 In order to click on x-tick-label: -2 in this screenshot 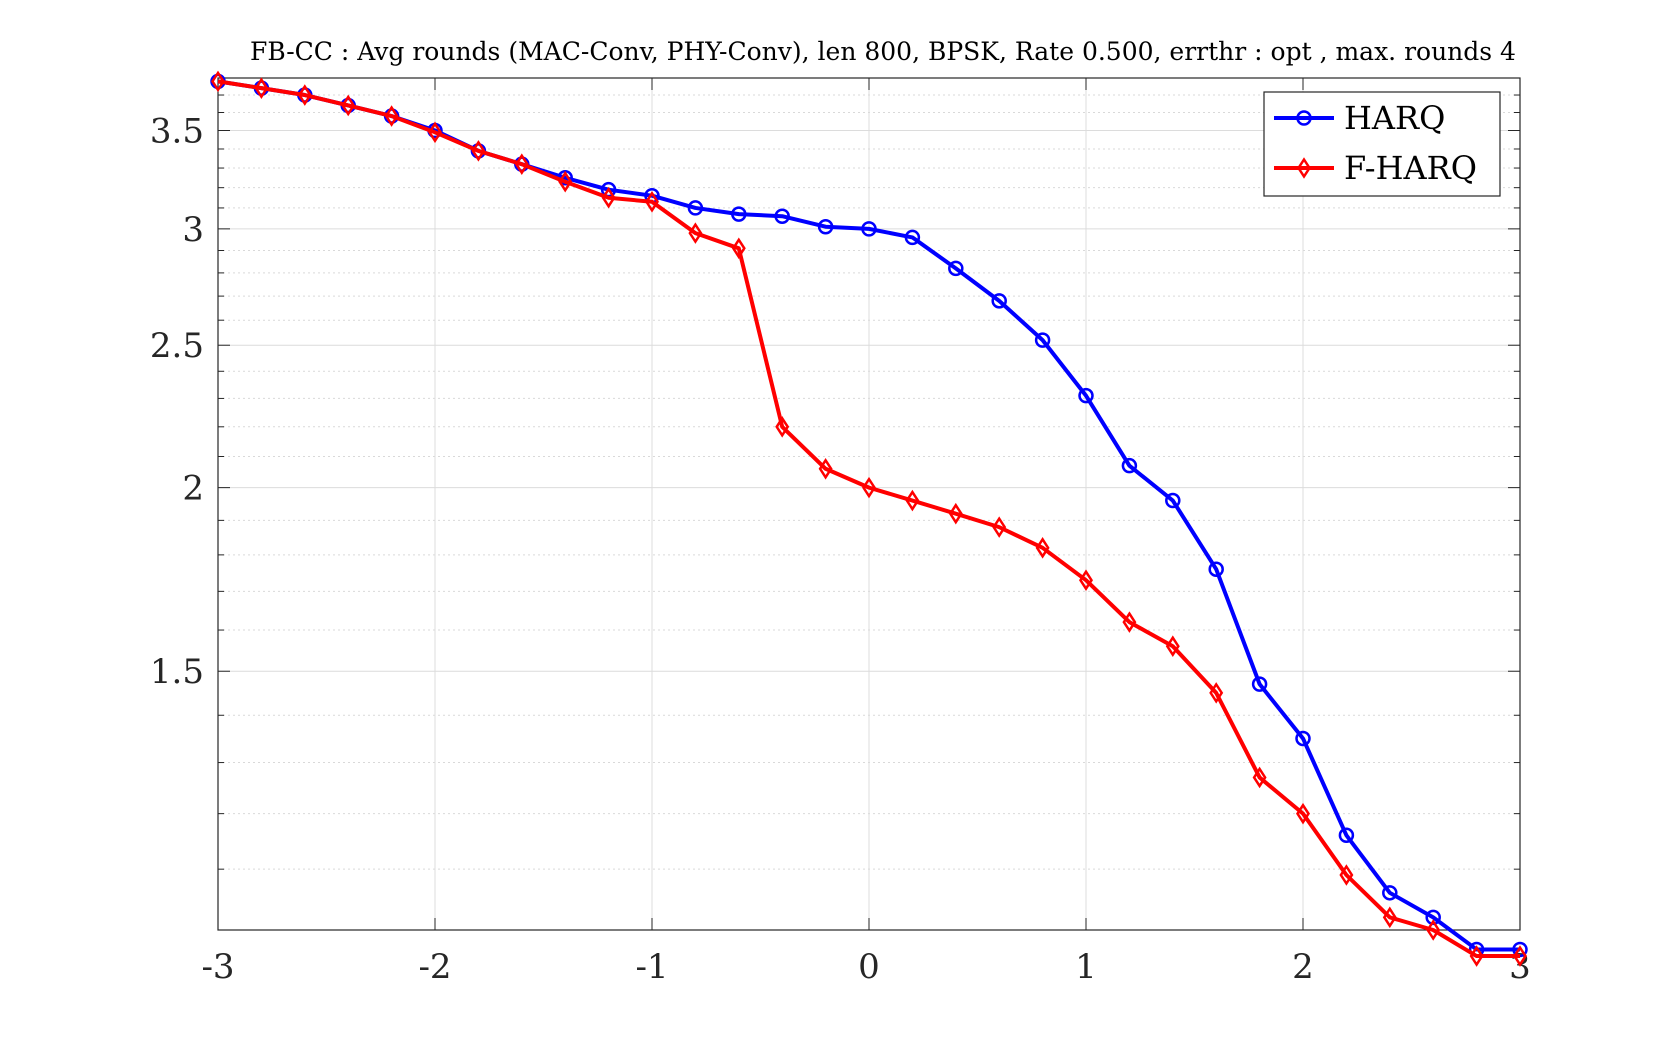, I will do `click(434, 967)`.